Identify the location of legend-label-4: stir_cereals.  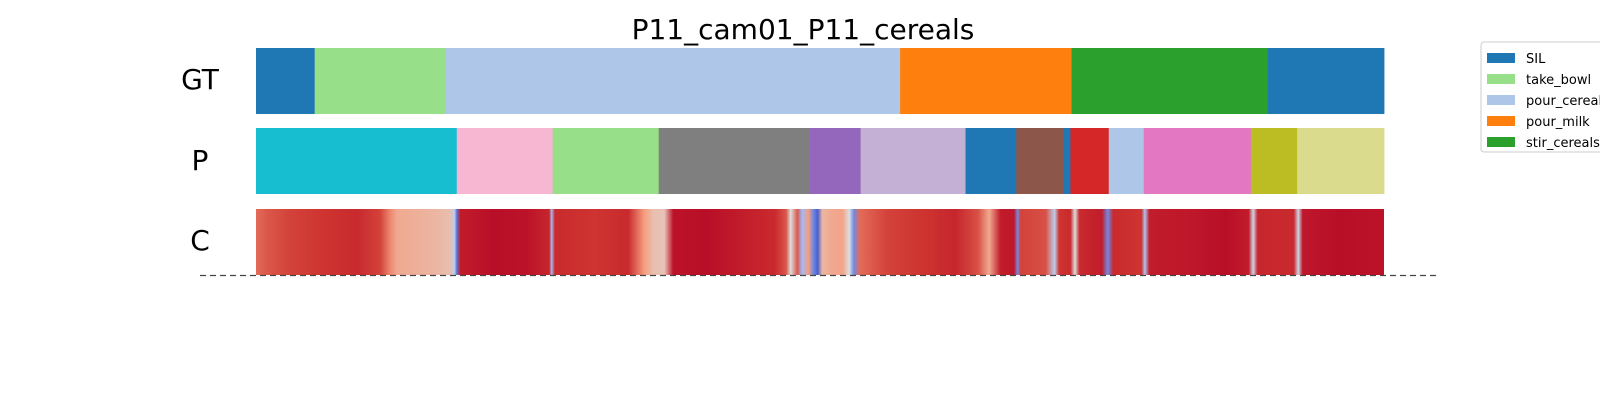
(1563, 143).